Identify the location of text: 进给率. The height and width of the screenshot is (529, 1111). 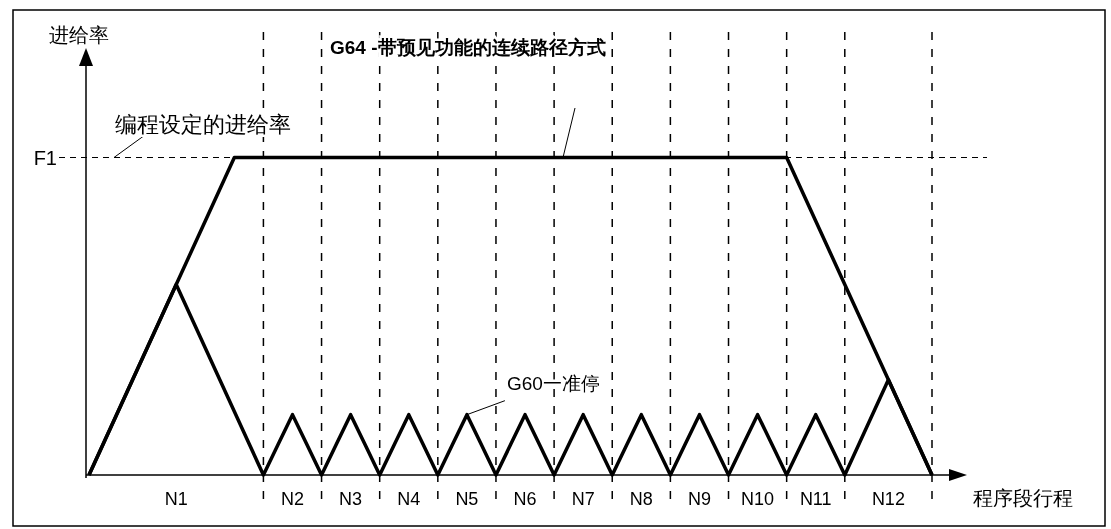
(79, 35).